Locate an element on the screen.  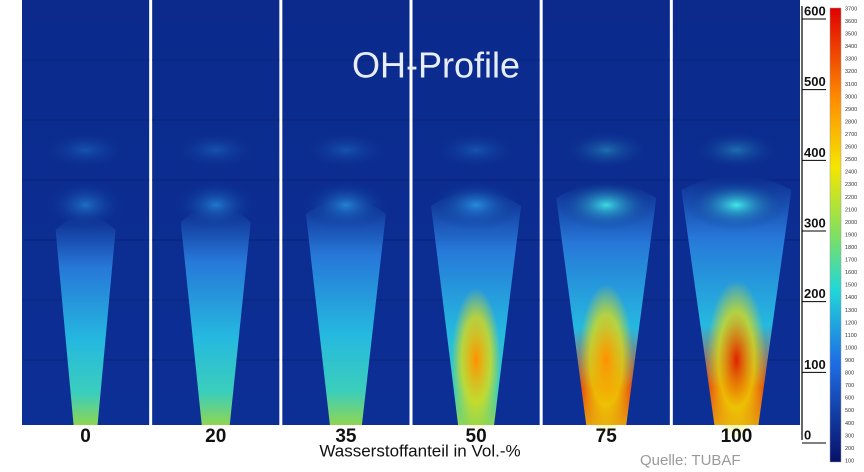
colorbar-tick-label: 500 is located at coordinates (849, 411).